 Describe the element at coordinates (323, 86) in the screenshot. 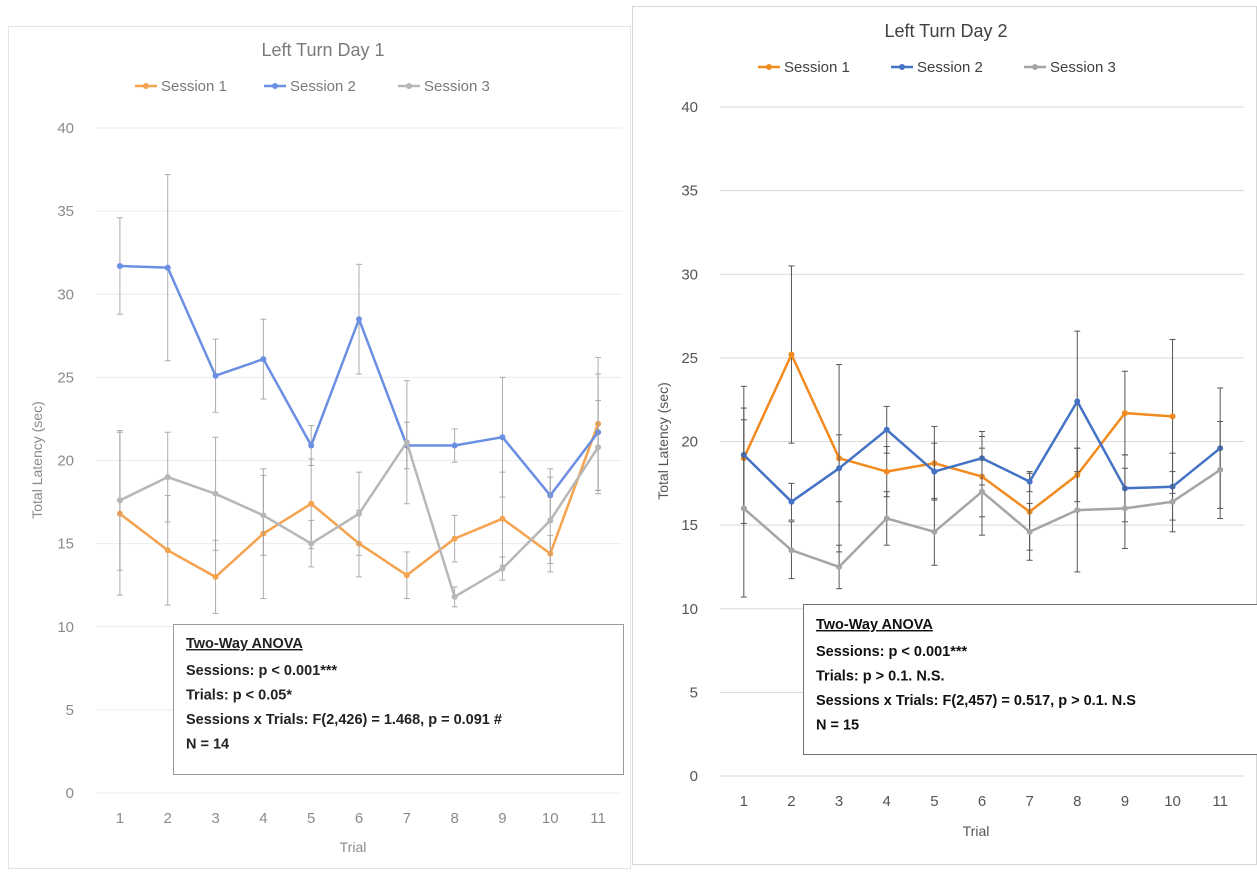

I see `day1-legend-label: Session 2` at that location.